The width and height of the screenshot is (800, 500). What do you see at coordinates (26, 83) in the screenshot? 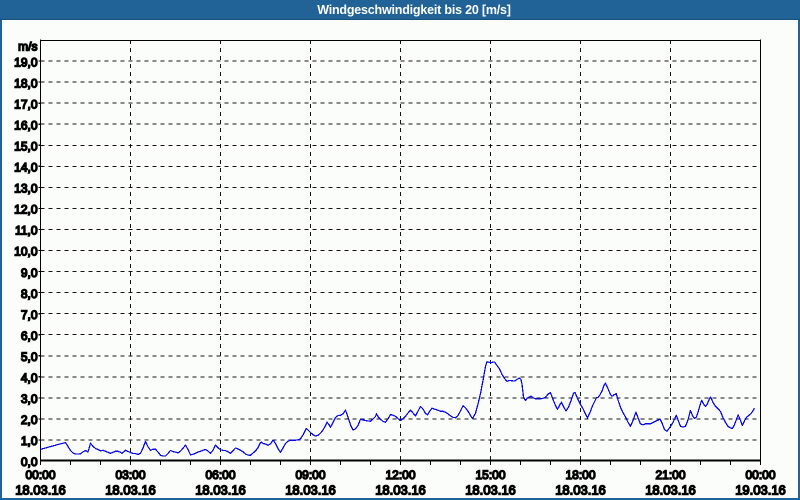
I see `svg-text: 18,0` at bounding box center [26, 83].